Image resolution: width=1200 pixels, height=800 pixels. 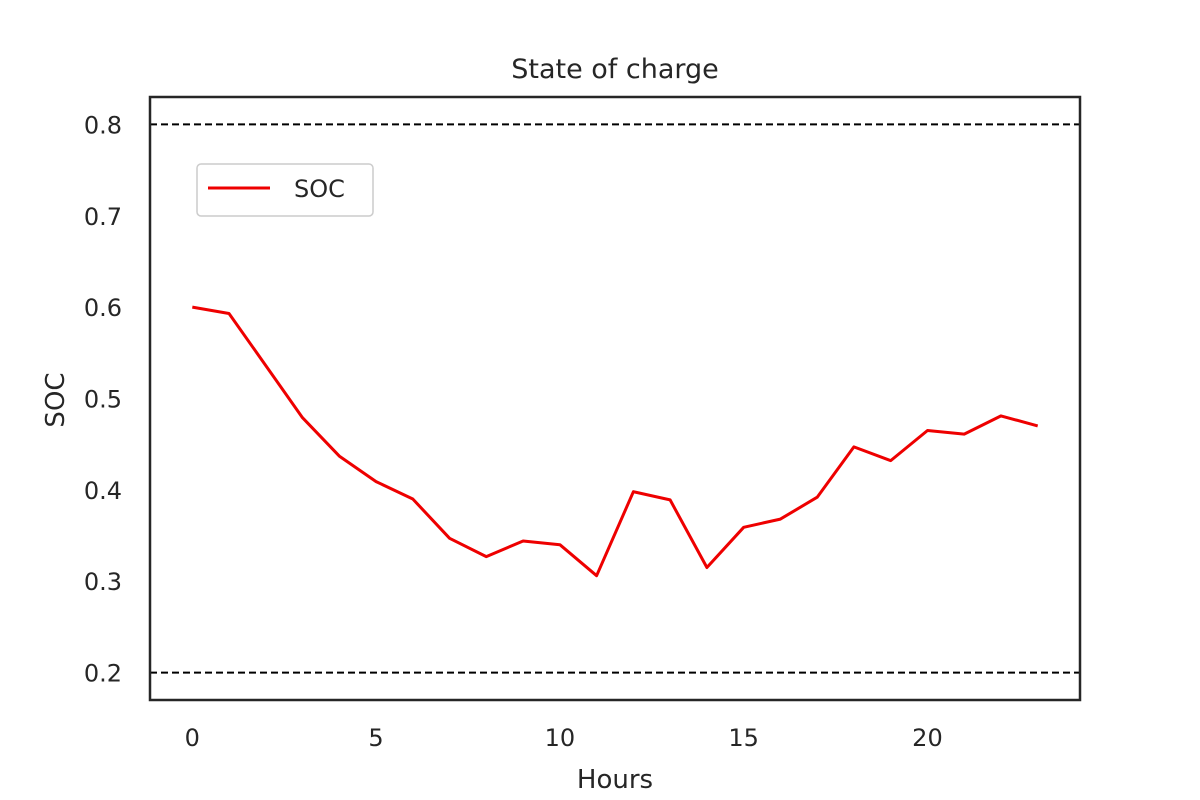 I want to click on x-tick-label: 20, so click(x=927, y=738).